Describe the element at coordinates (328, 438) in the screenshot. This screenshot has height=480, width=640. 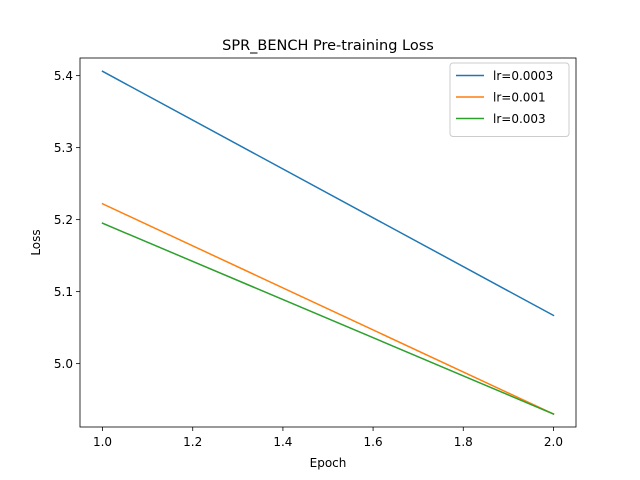
I see `x-axis-ticks: 1.0 1.2 1.4 1.6 1.8 2.0` at that location.